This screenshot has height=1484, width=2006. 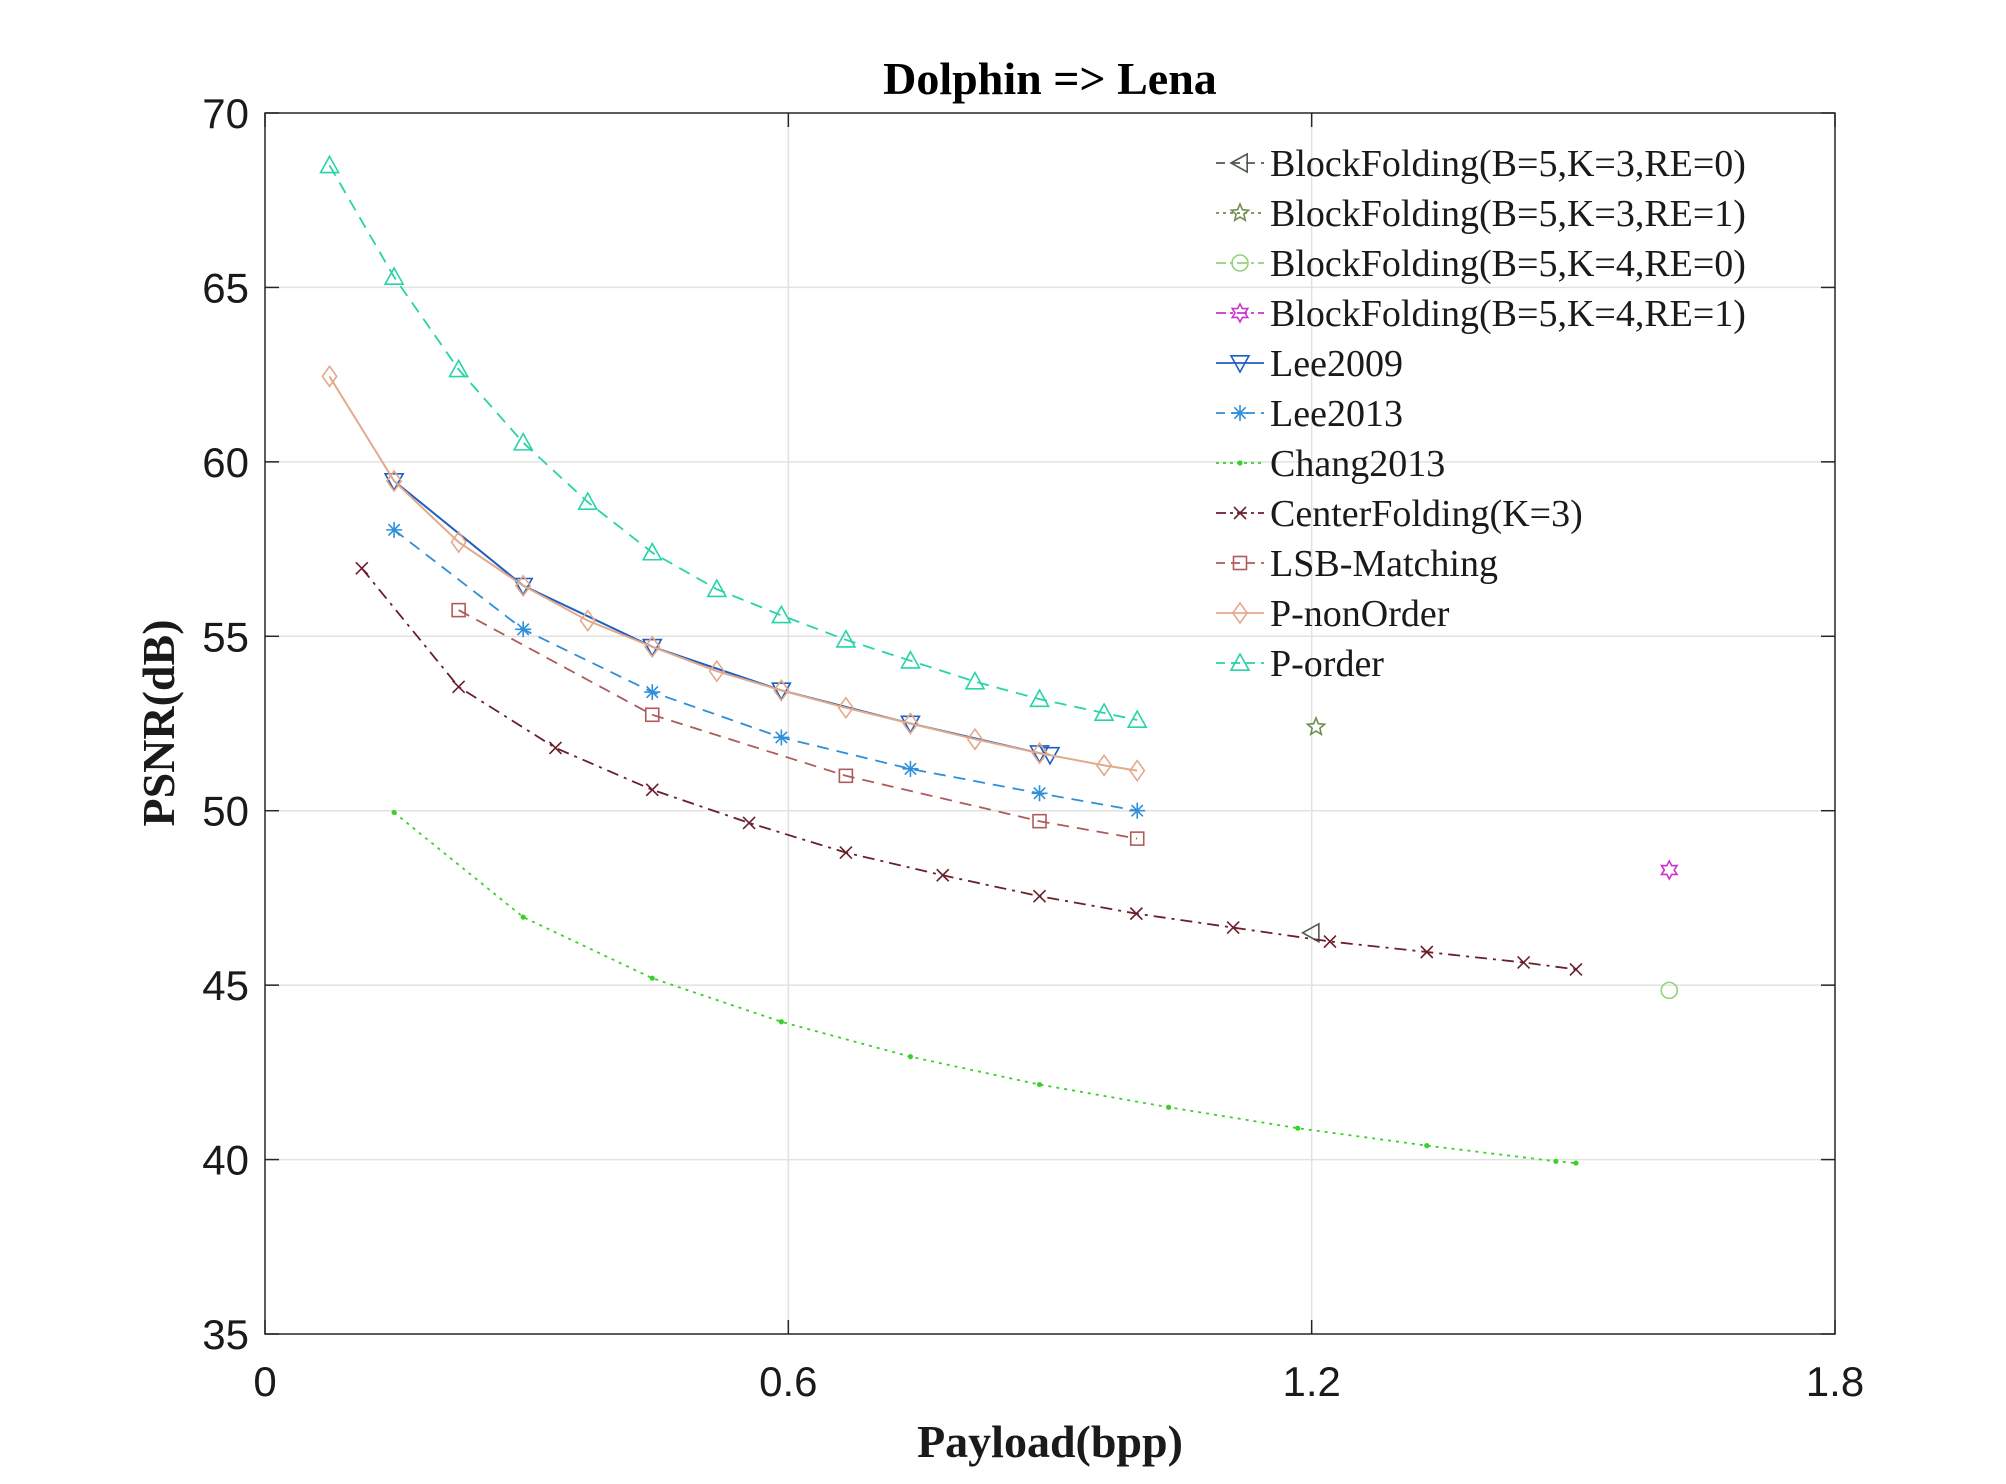 I want to click on legend-label: BlockFolding(B=5,K=3,RE=0), so click(x=1508, y=164).